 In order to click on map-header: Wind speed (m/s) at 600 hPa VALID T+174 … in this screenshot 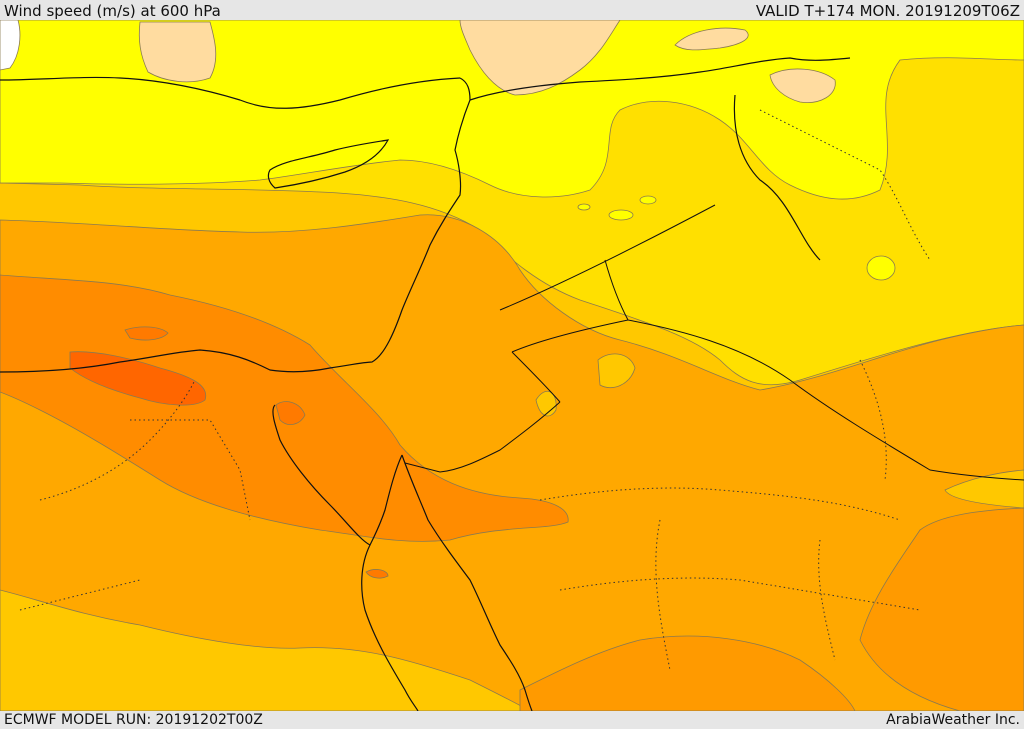, I will do `click(512, 10)`.